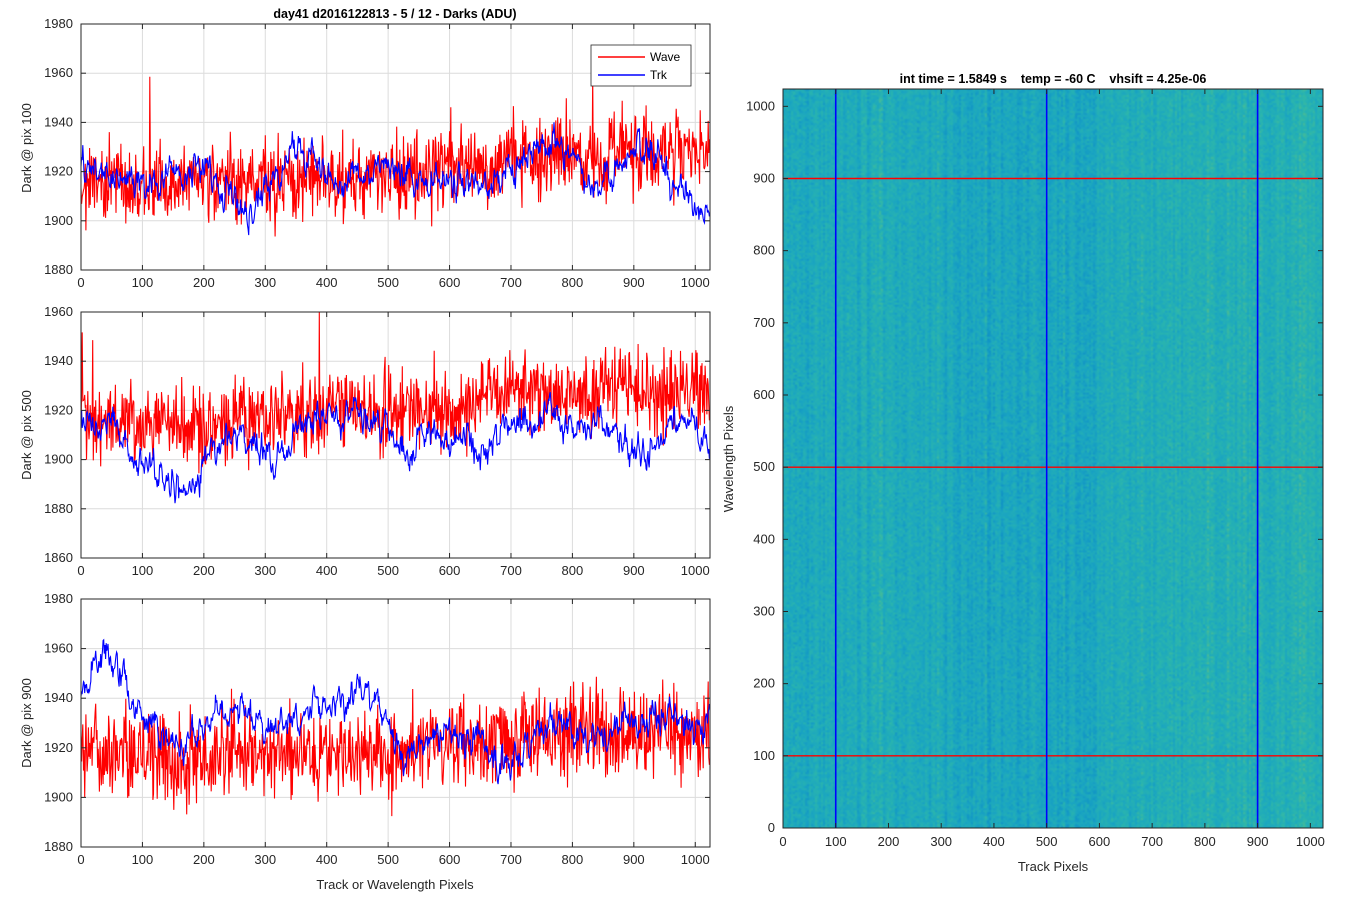  I want to click on y-axis-label-top: Dark @ pix 100, so click(26, 148).